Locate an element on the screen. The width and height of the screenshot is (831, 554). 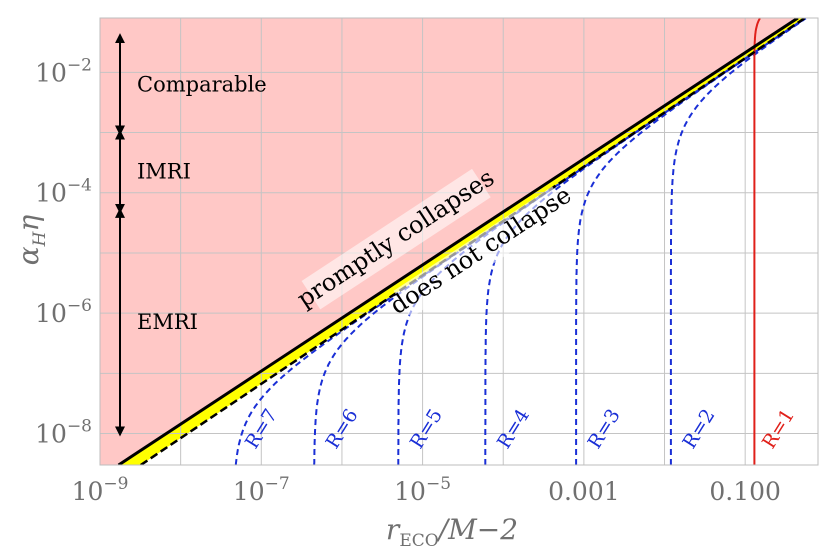
y-tick-label: 10⁻⁶ is located at coordinates (63, 312).